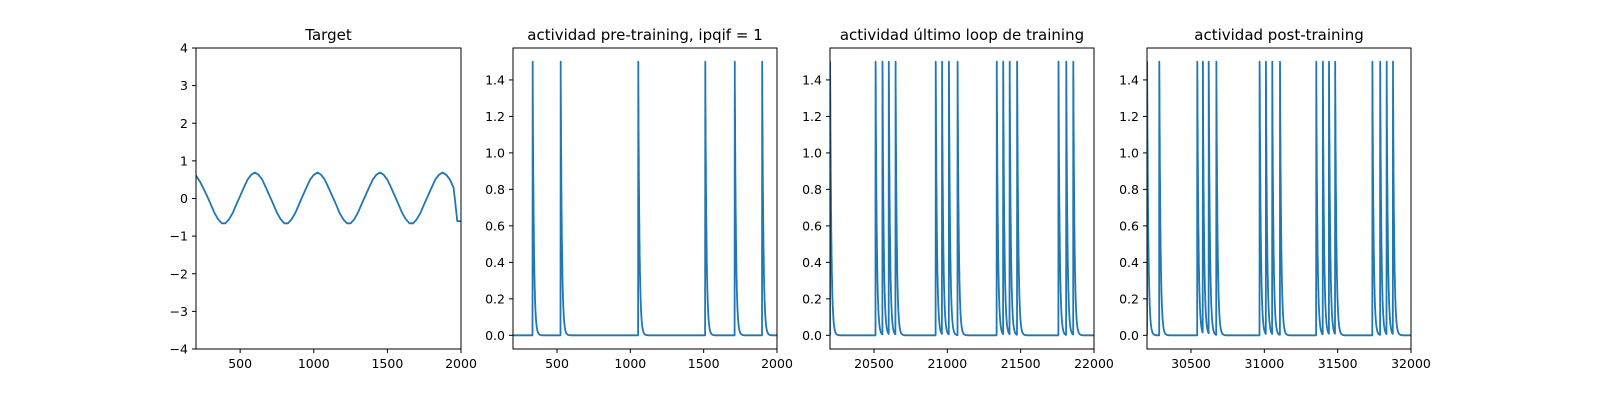 The height and width of the screenshot is (400, 1600). I want to click on x-tick-label: 20500, so click(874, 363).